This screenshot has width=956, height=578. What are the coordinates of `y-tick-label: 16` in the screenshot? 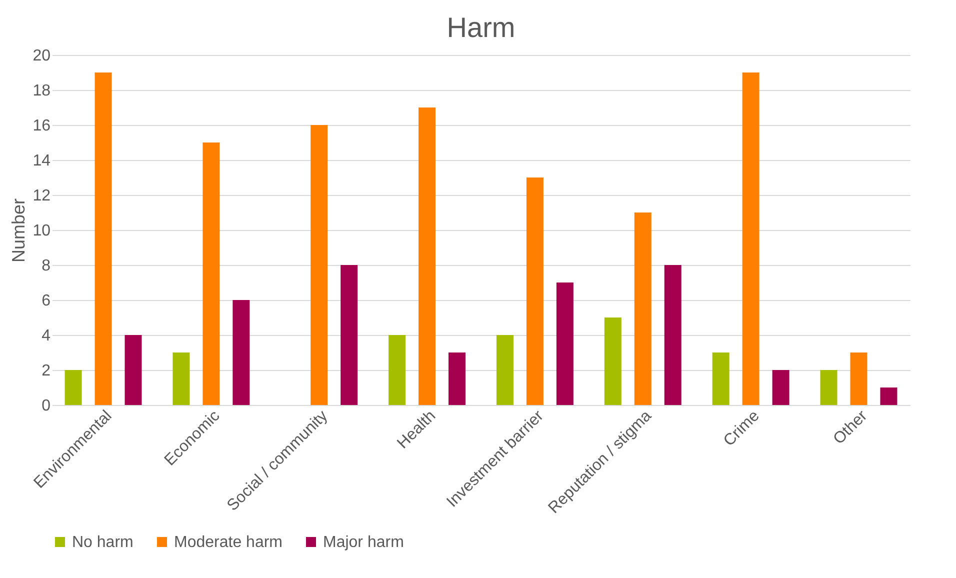 It's located at (41, 126).